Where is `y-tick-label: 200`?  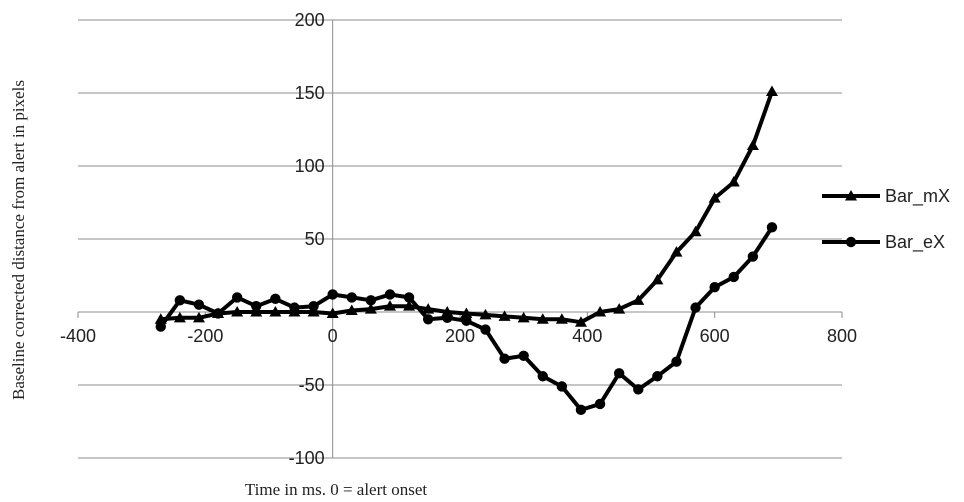 y-tick-label: 200 is located at coordinates (310, 20).